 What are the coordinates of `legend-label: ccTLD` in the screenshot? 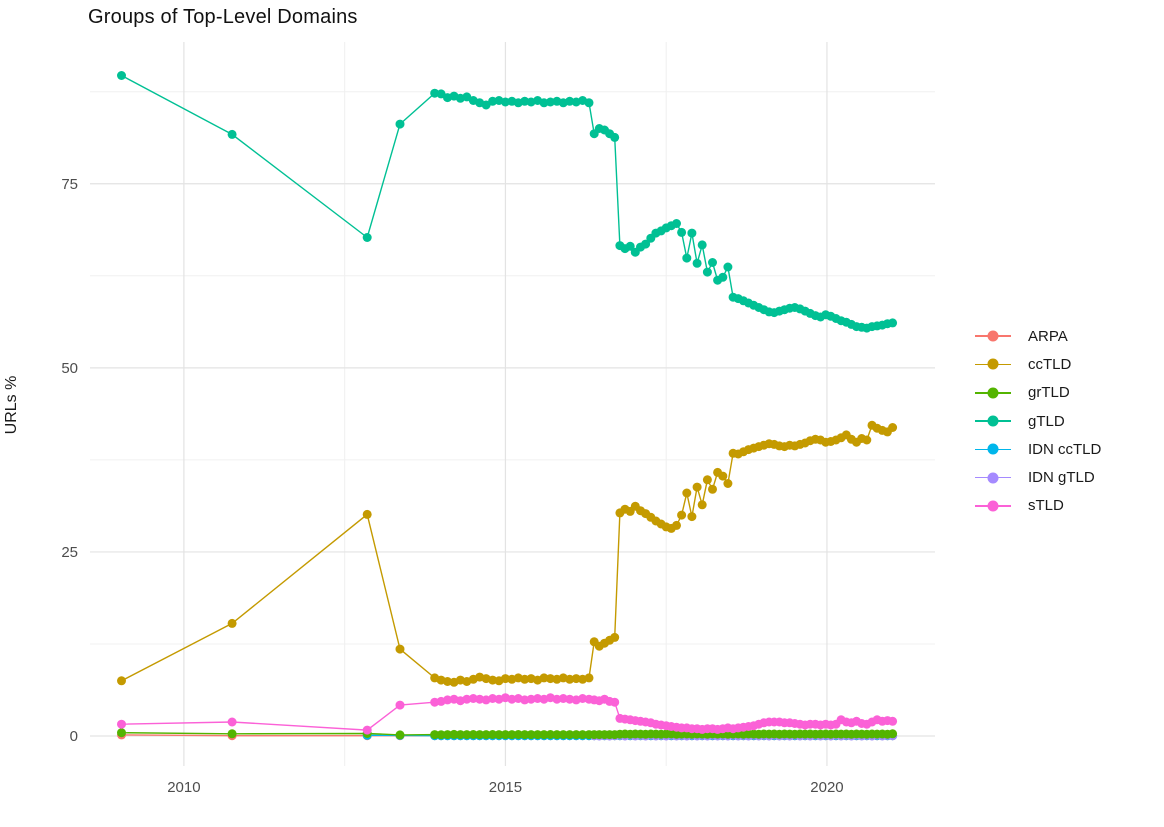 It's located at (1050, 364).